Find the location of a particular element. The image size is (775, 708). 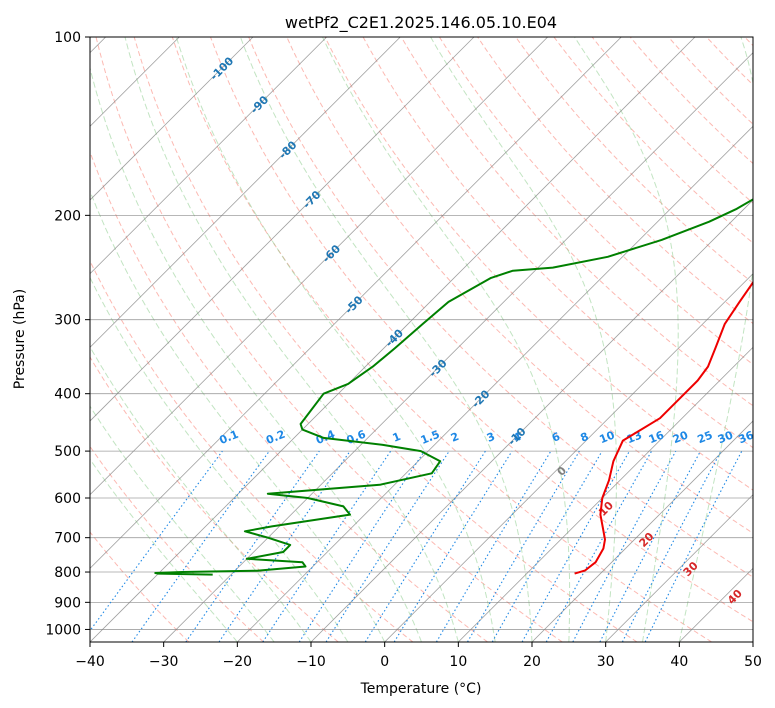

isotherm-label: -40 is located at coordinates (394, 337).